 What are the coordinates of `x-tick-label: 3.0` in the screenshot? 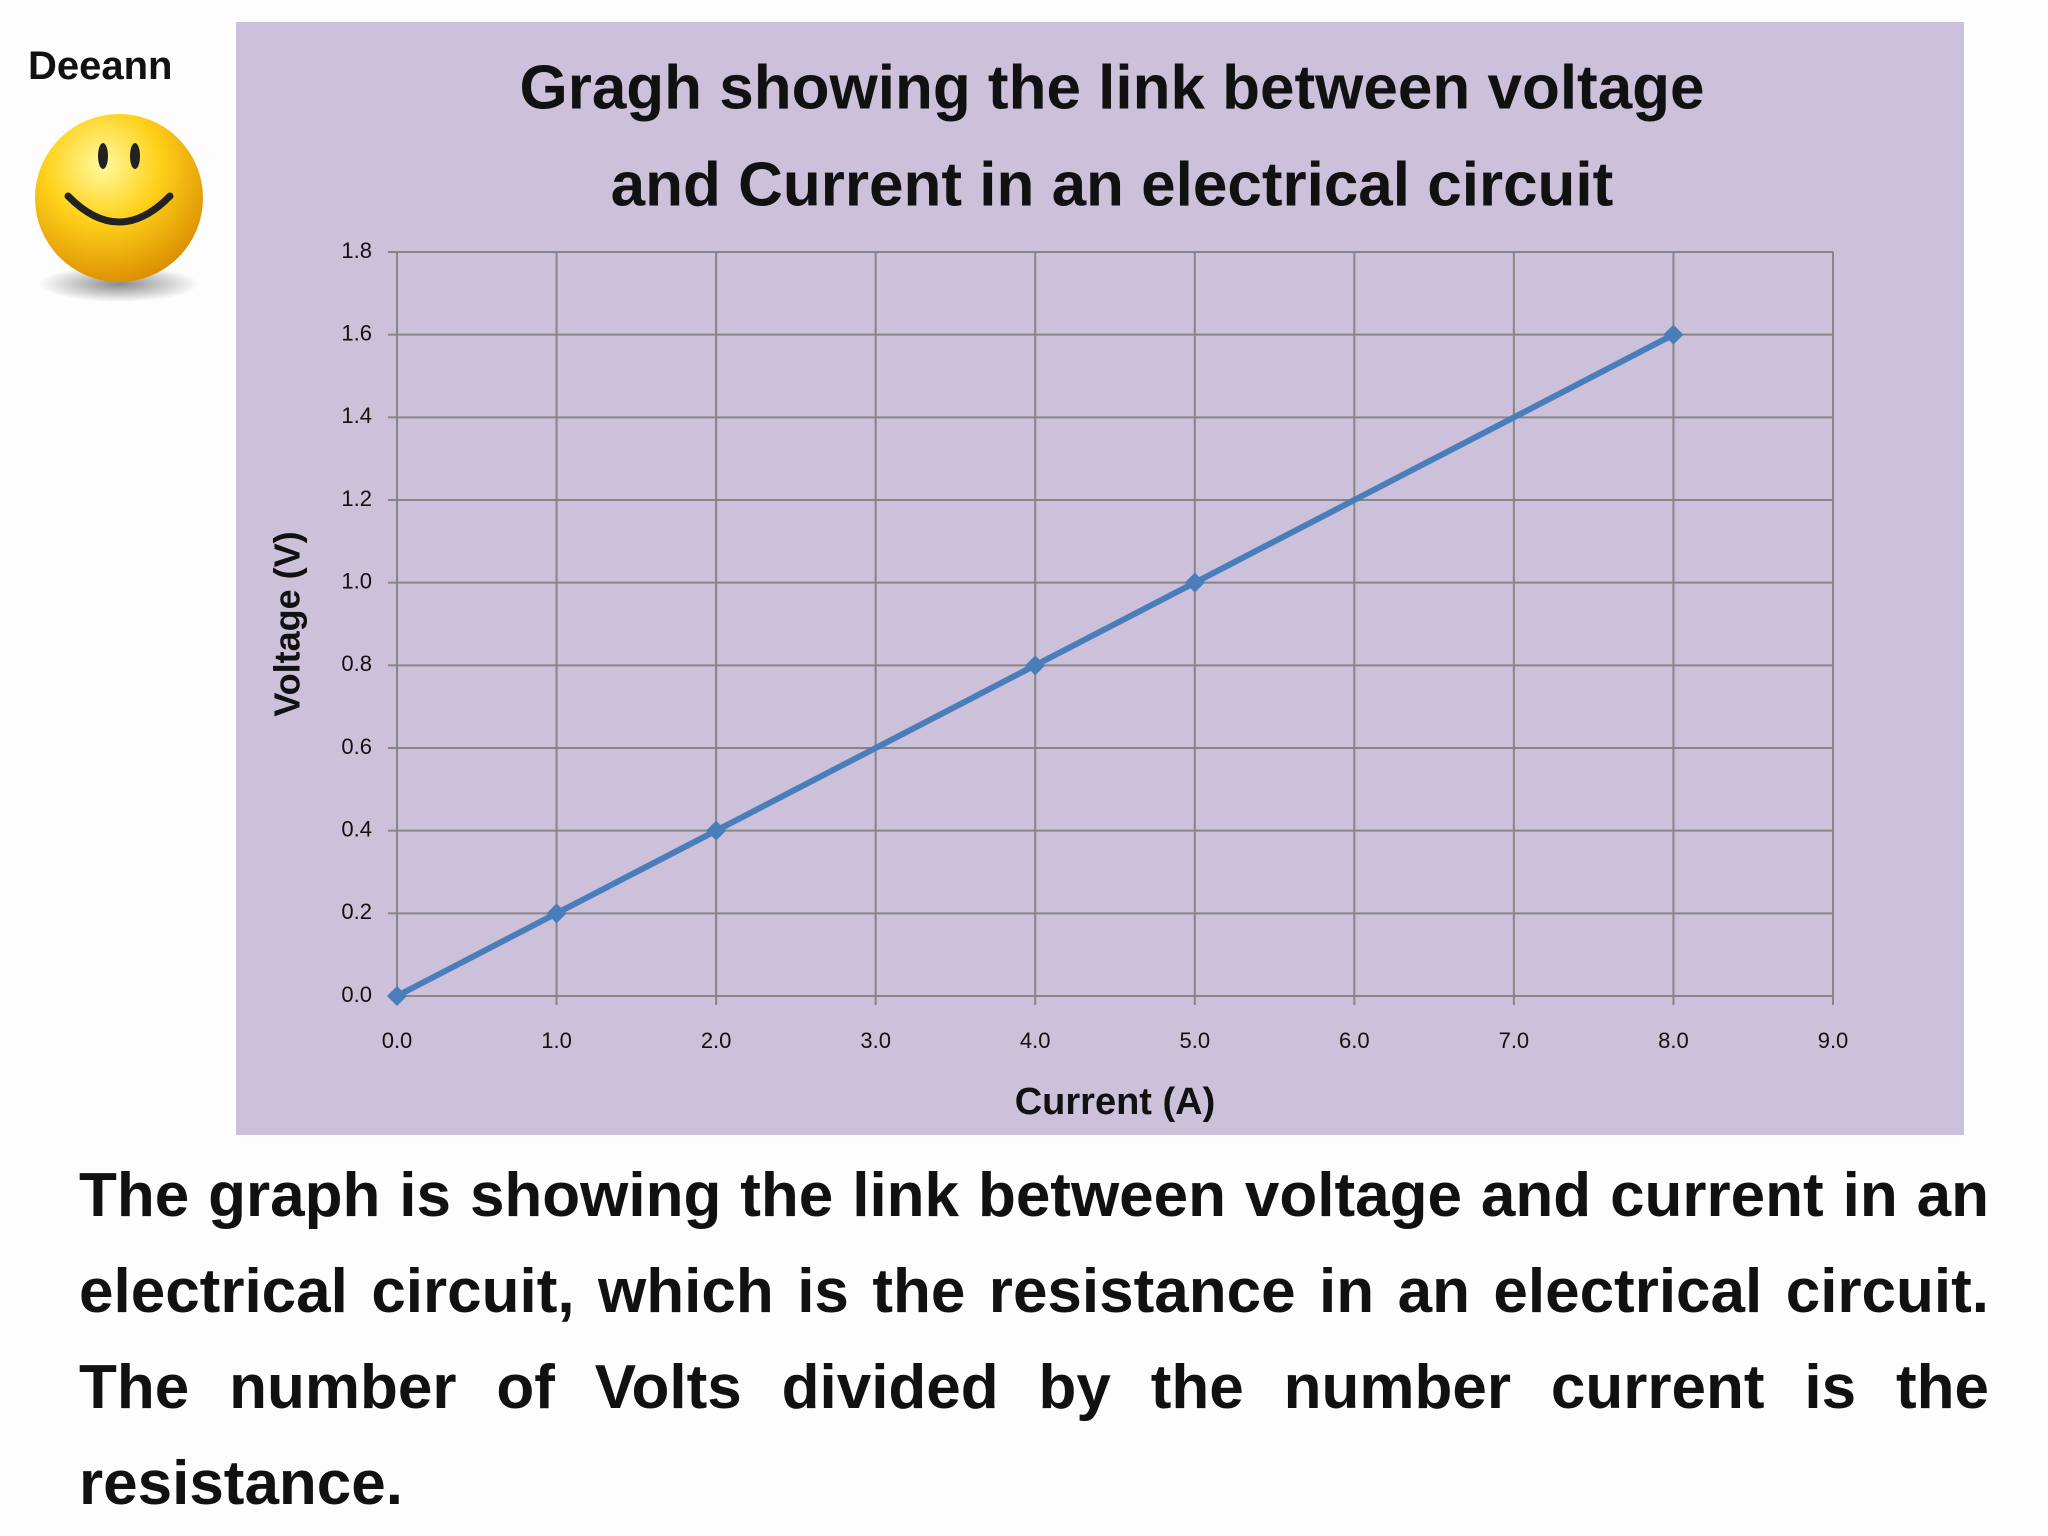 It's located at (875, 1040).